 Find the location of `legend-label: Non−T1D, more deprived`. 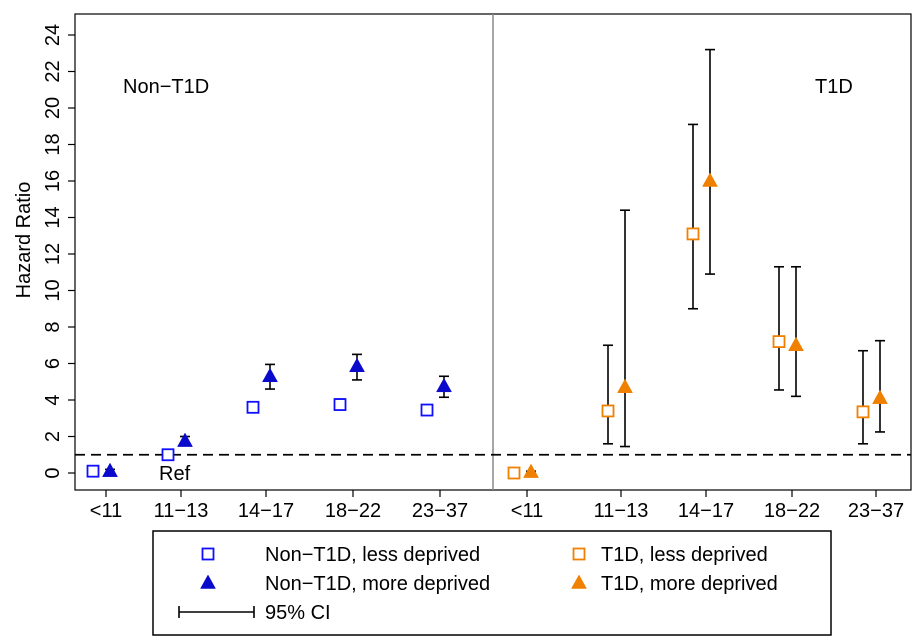

legend-label: Non−T1D, more deprived is located at coordinates (377, 584).